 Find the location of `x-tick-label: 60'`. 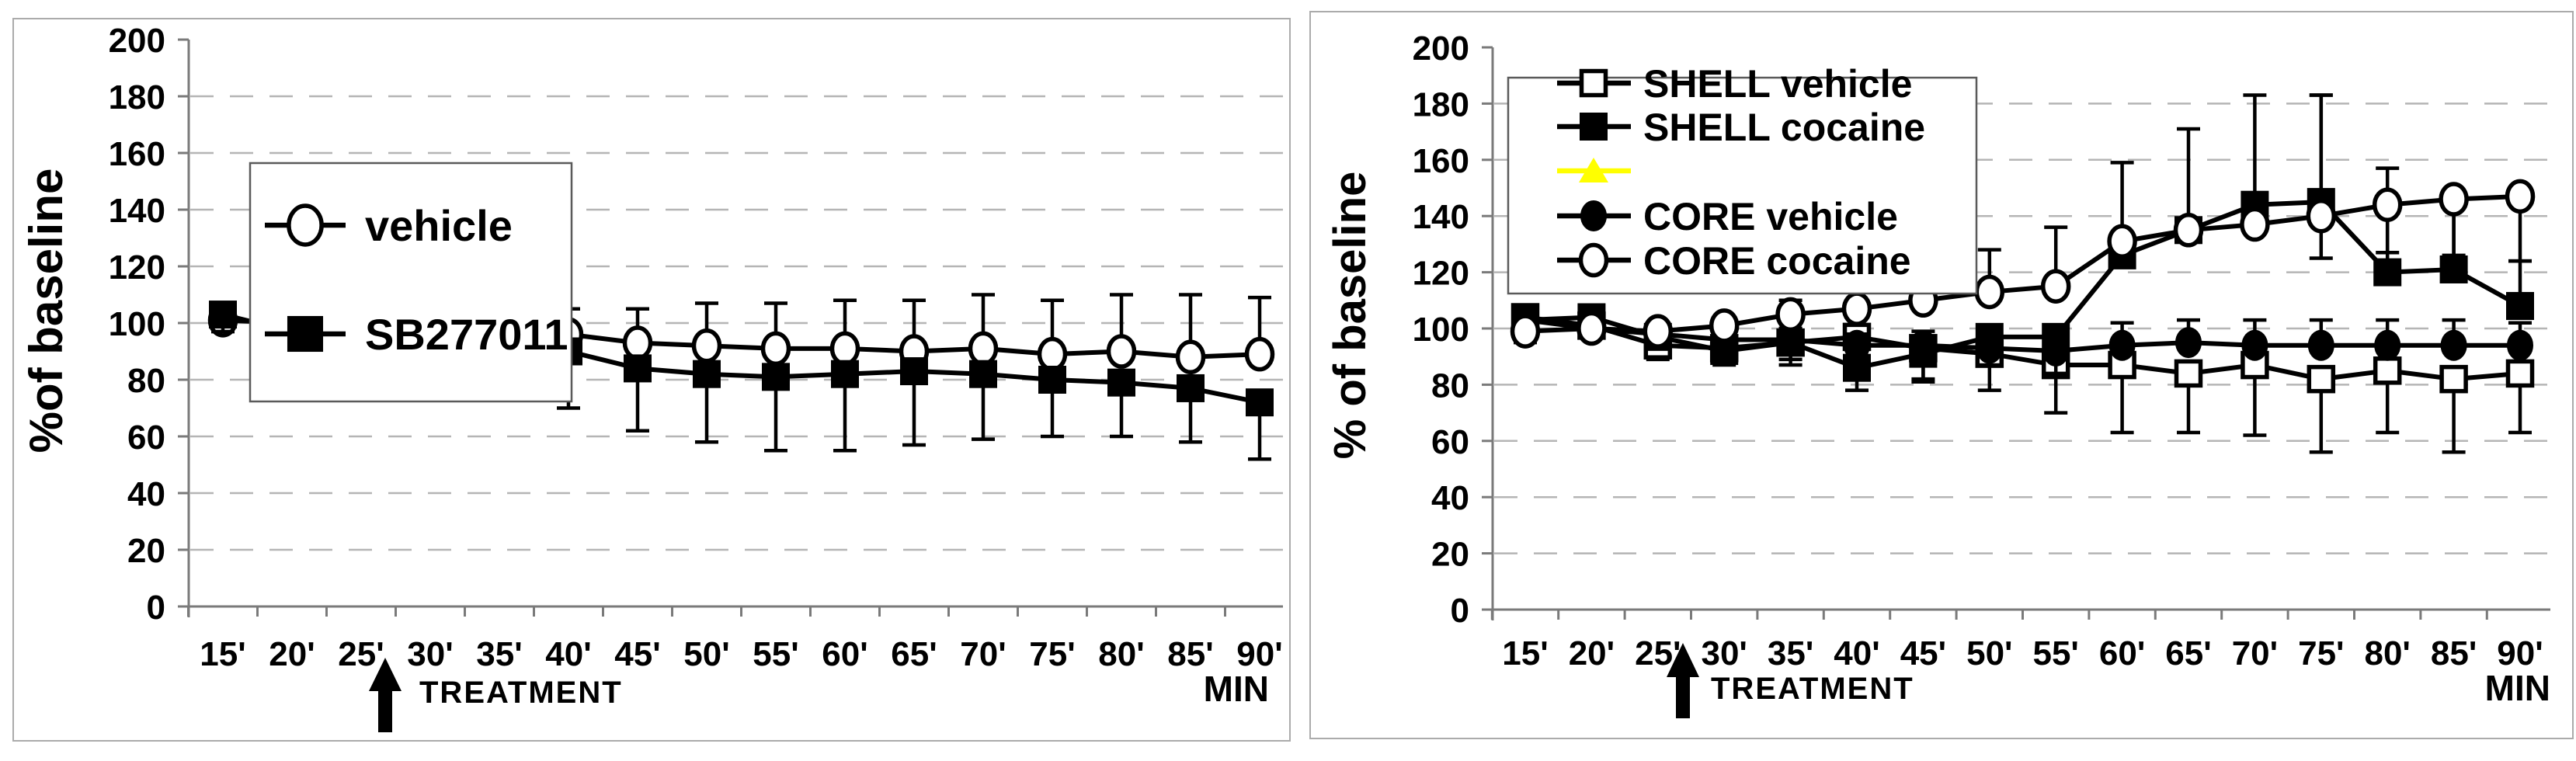

x-tick-label: 60' is located at coordinates (2122, 653).